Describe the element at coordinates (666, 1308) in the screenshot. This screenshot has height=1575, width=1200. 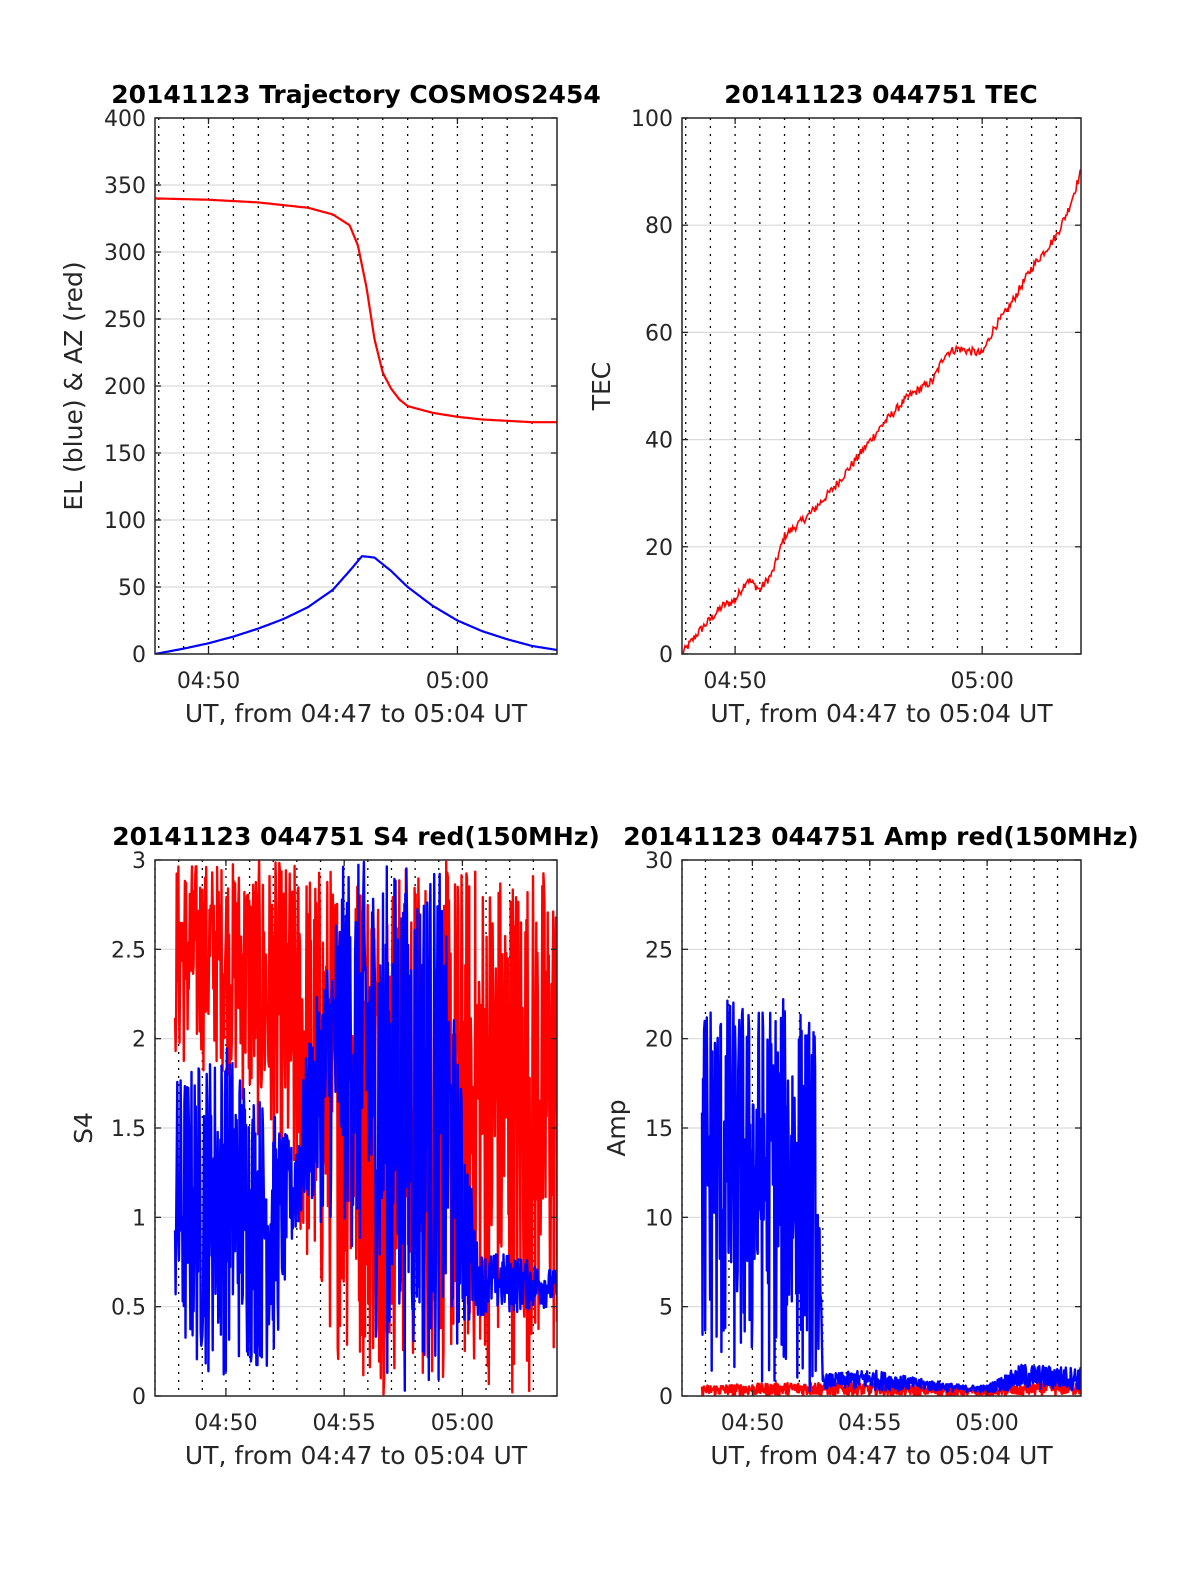
I see `y-tick-label: 5` at that location.